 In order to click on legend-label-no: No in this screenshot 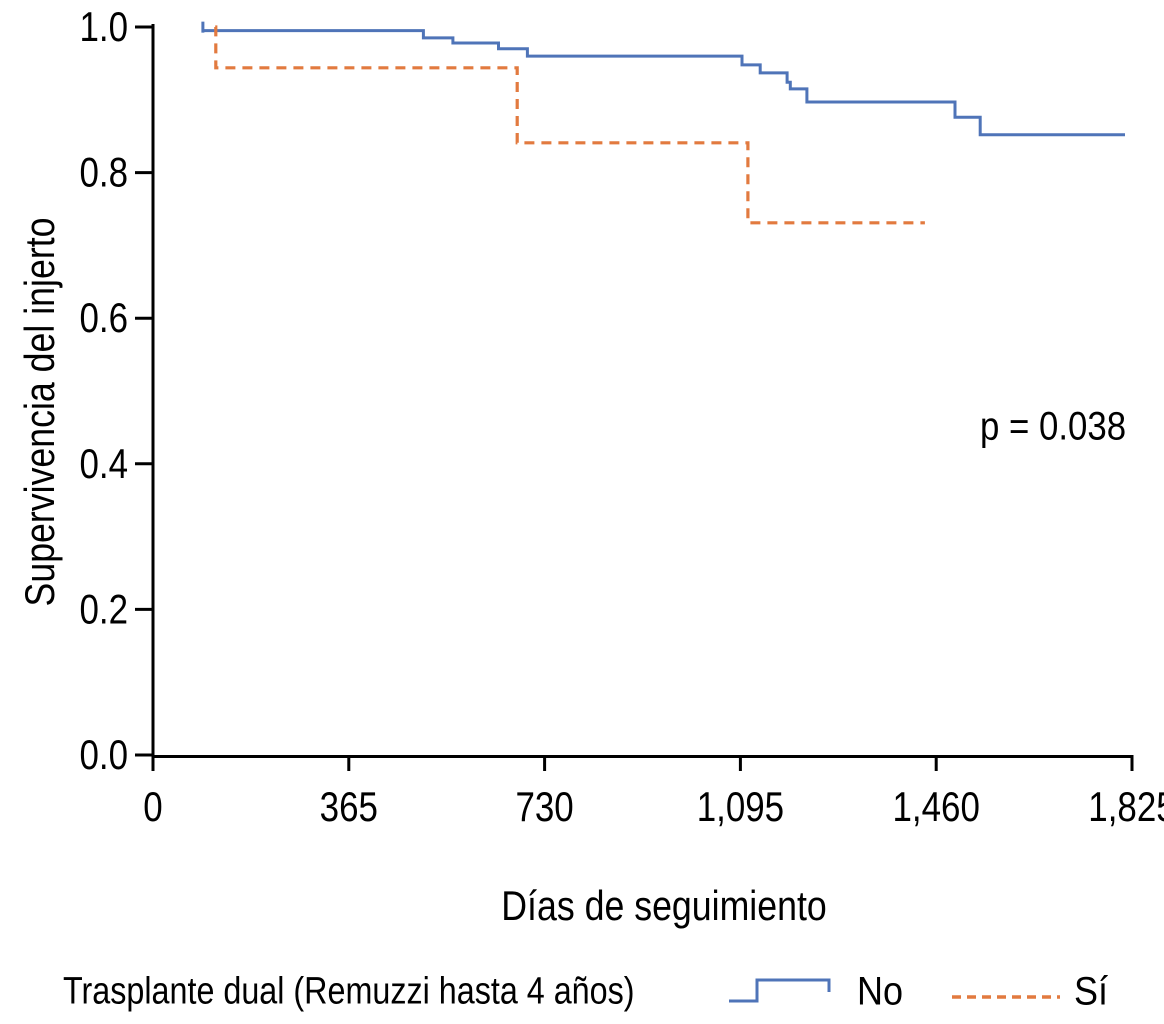, I will do `click(880, 991)`.